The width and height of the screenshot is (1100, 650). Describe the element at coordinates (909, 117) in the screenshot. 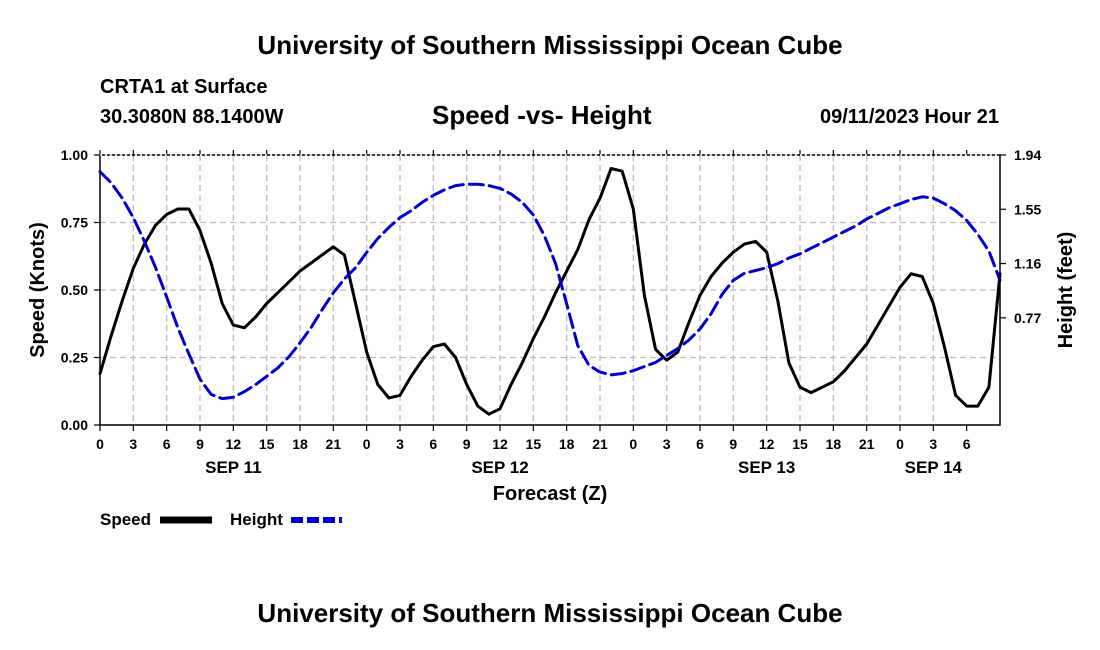

I see `forecast-run-time: 09/11/2023 Hour 21` at that location.